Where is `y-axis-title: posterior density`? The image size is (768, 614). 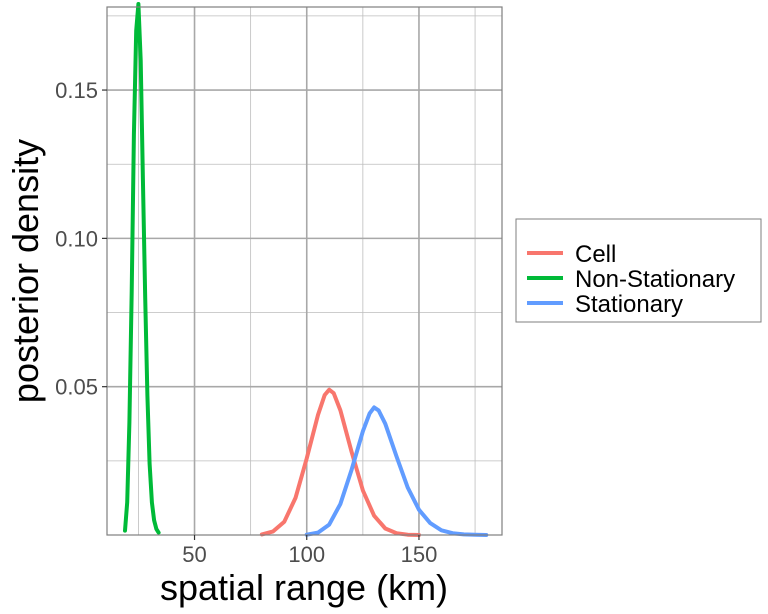
y-axis-title: posterior density is located at coordinates (25, 271).